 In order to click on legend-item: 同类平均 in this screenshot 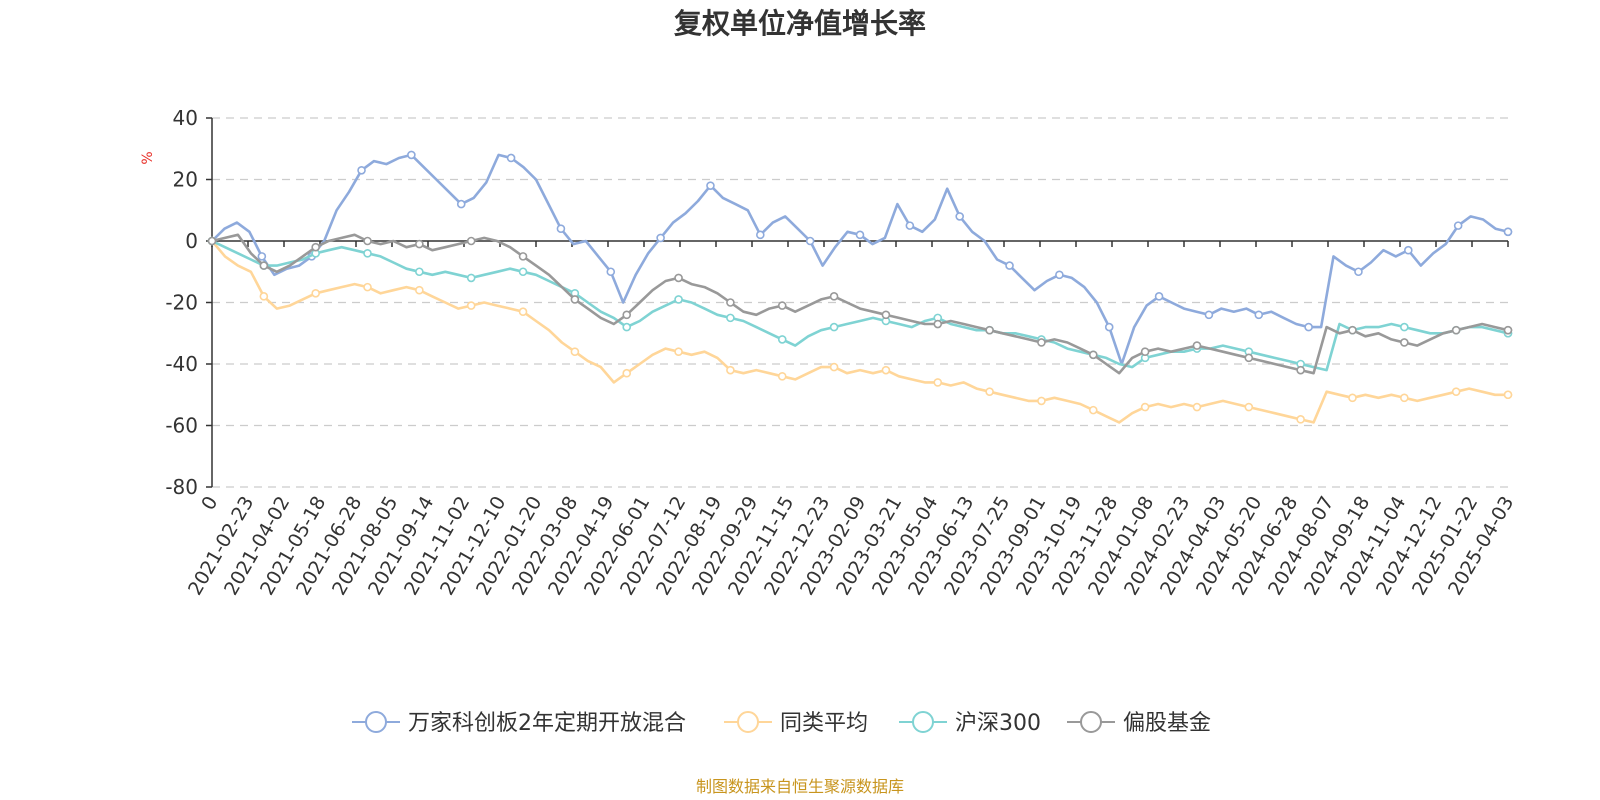, I will do `click(796, 723)`.